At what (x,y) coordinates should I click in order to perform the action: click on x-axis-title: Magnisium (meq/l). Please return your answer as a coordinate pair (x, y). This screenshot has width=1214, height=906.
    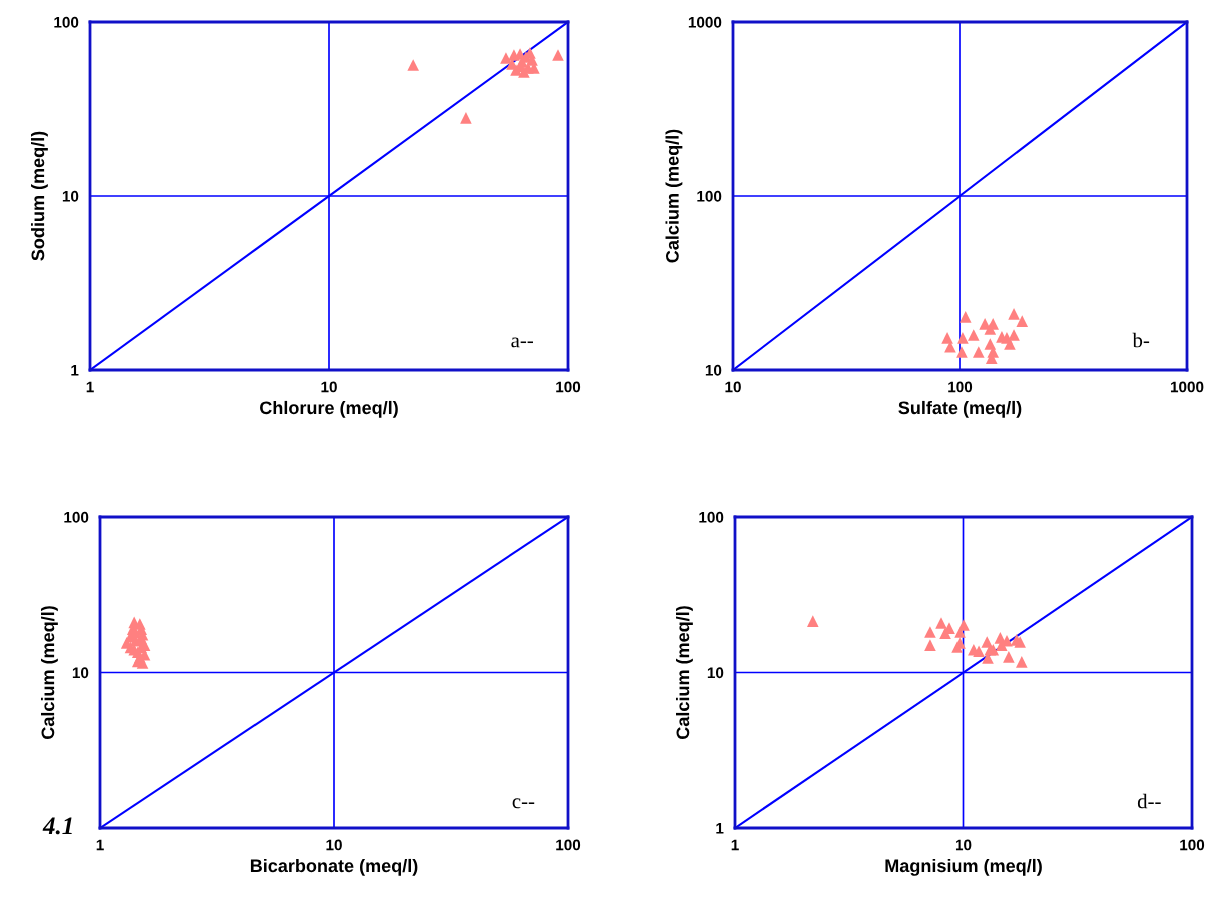
    Looking at the image, I should click on (963, 867).